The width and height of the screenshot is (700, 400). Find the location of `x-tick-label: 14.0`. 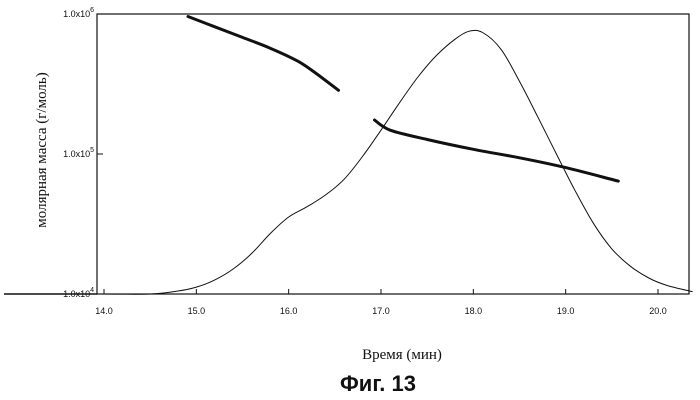

x-tick-label: 14.0 is located at coordinates (104, 311).